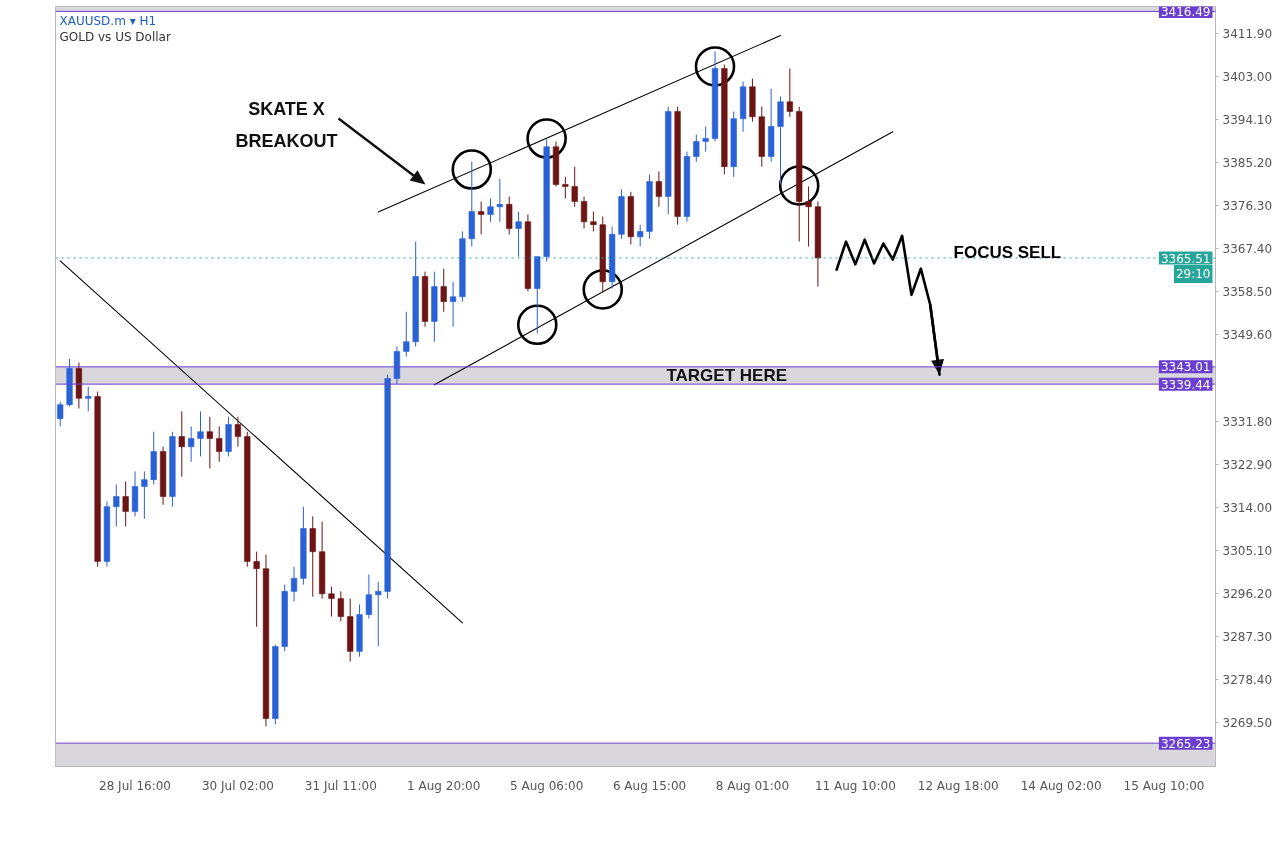 The image size is (1280, 868). I want to click on x-tick-label: 1 Aug 20:00, so click(444, 785).